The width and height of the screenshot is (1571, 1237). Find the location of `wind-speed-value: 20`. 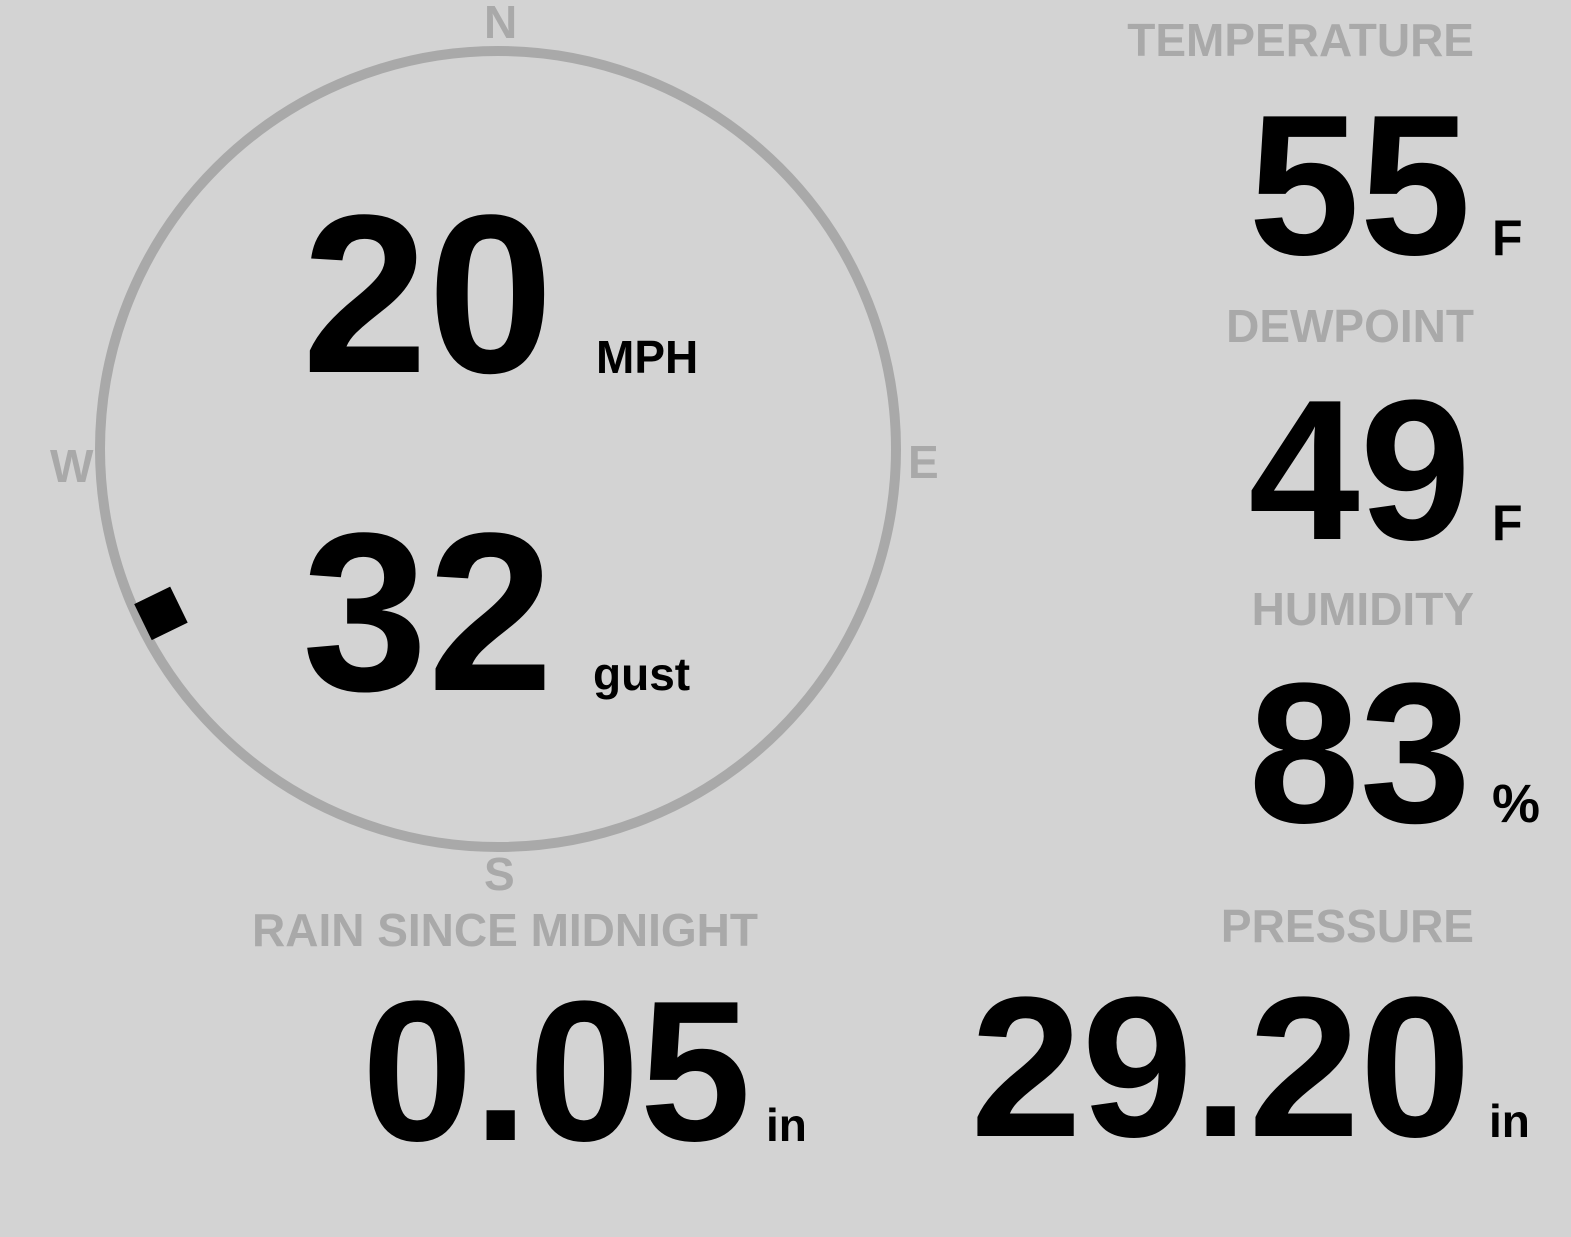

wind-speed-value: 20 is located at coordinates (428, 293).